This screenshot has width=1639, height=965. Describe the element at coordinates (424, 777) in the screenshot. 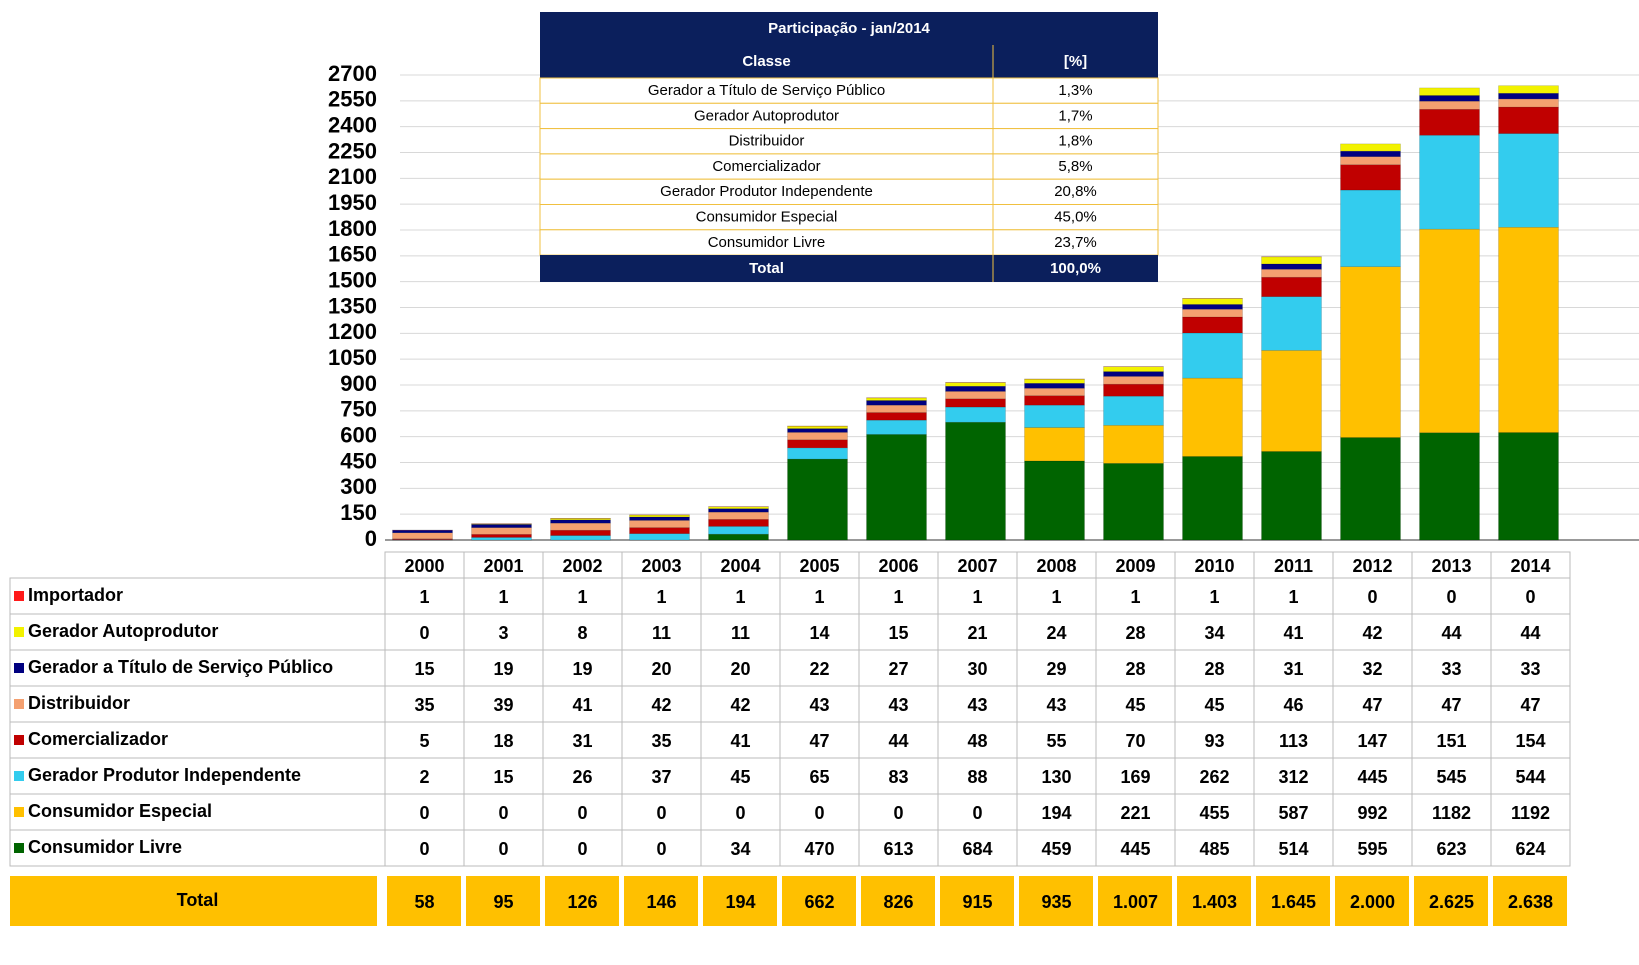

I see `table-cell: 2` at that location.